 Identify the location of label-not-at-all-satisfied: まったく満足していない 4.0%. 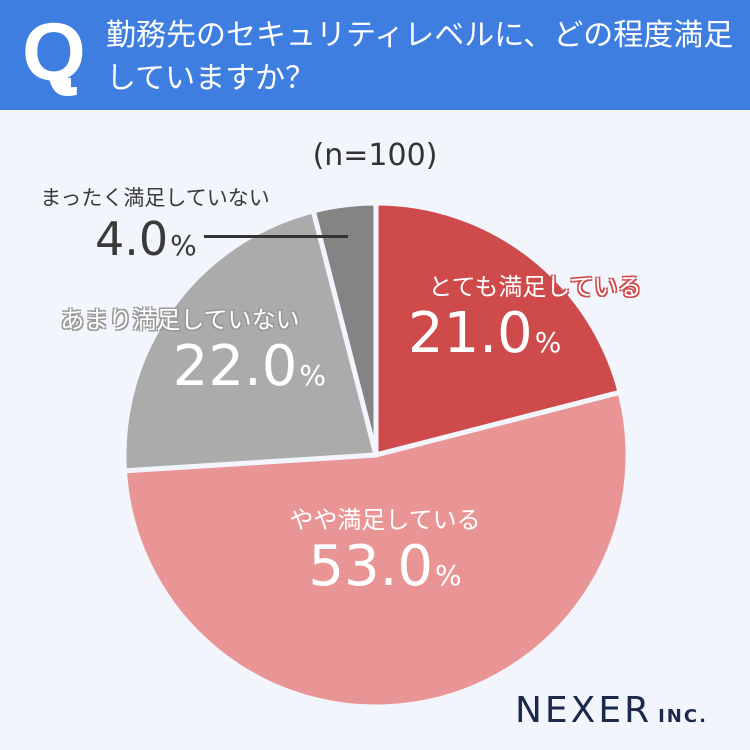
(155, 226).